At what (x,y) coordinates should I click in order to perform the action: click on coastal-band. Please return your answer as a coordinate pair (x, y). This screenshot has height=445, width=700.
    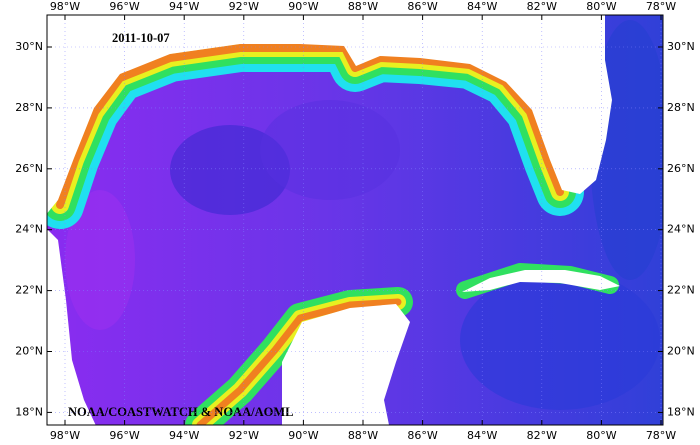
    Looking at the image, I should click on (299, 361).